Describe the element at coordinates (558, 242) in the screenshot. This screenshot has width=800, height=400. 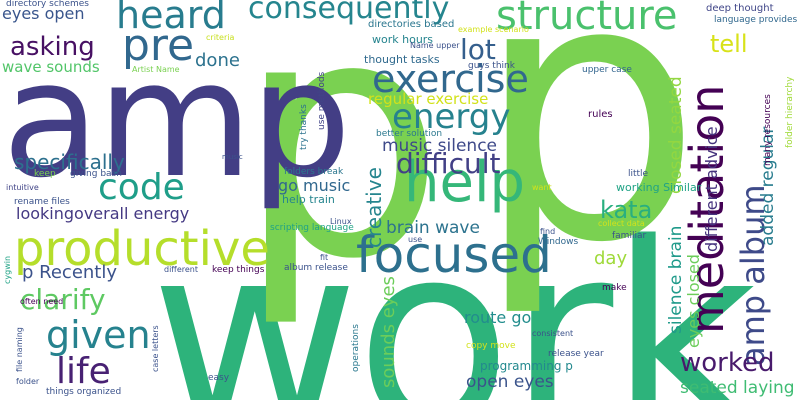
I see `cloud-word-windows: Windows` at that location.